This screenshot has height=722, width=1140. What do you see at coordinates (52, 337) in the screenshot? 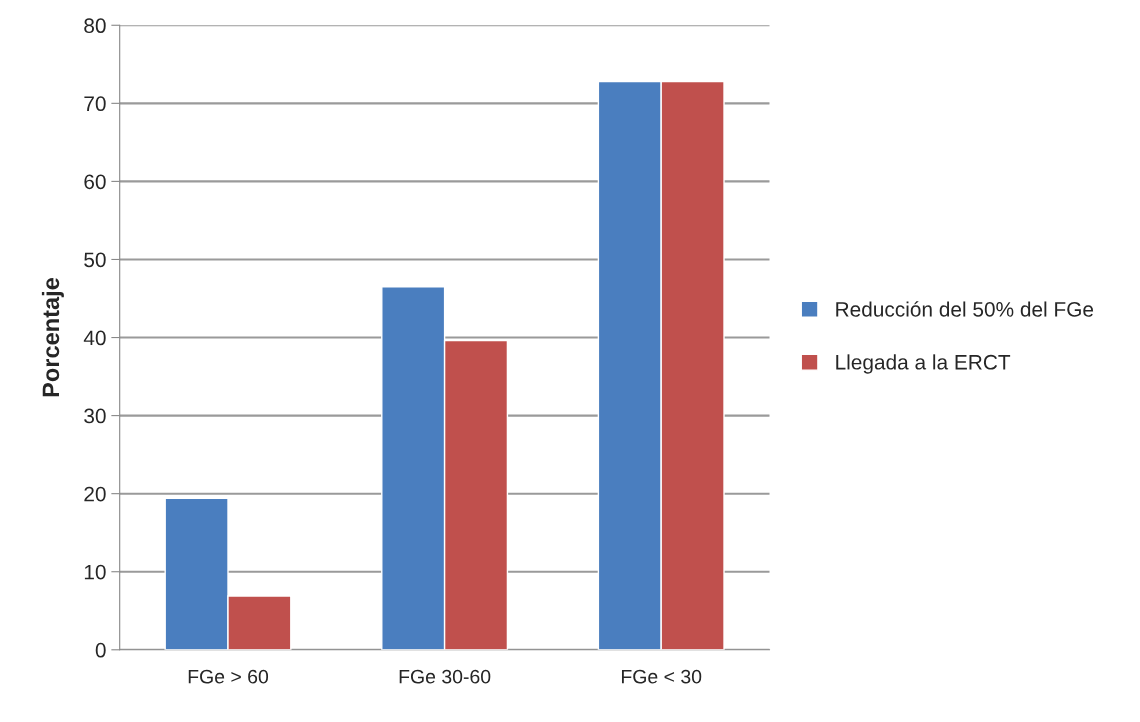
I see `y-axis-title: Porcentaje` at bounding box center [52, 337].